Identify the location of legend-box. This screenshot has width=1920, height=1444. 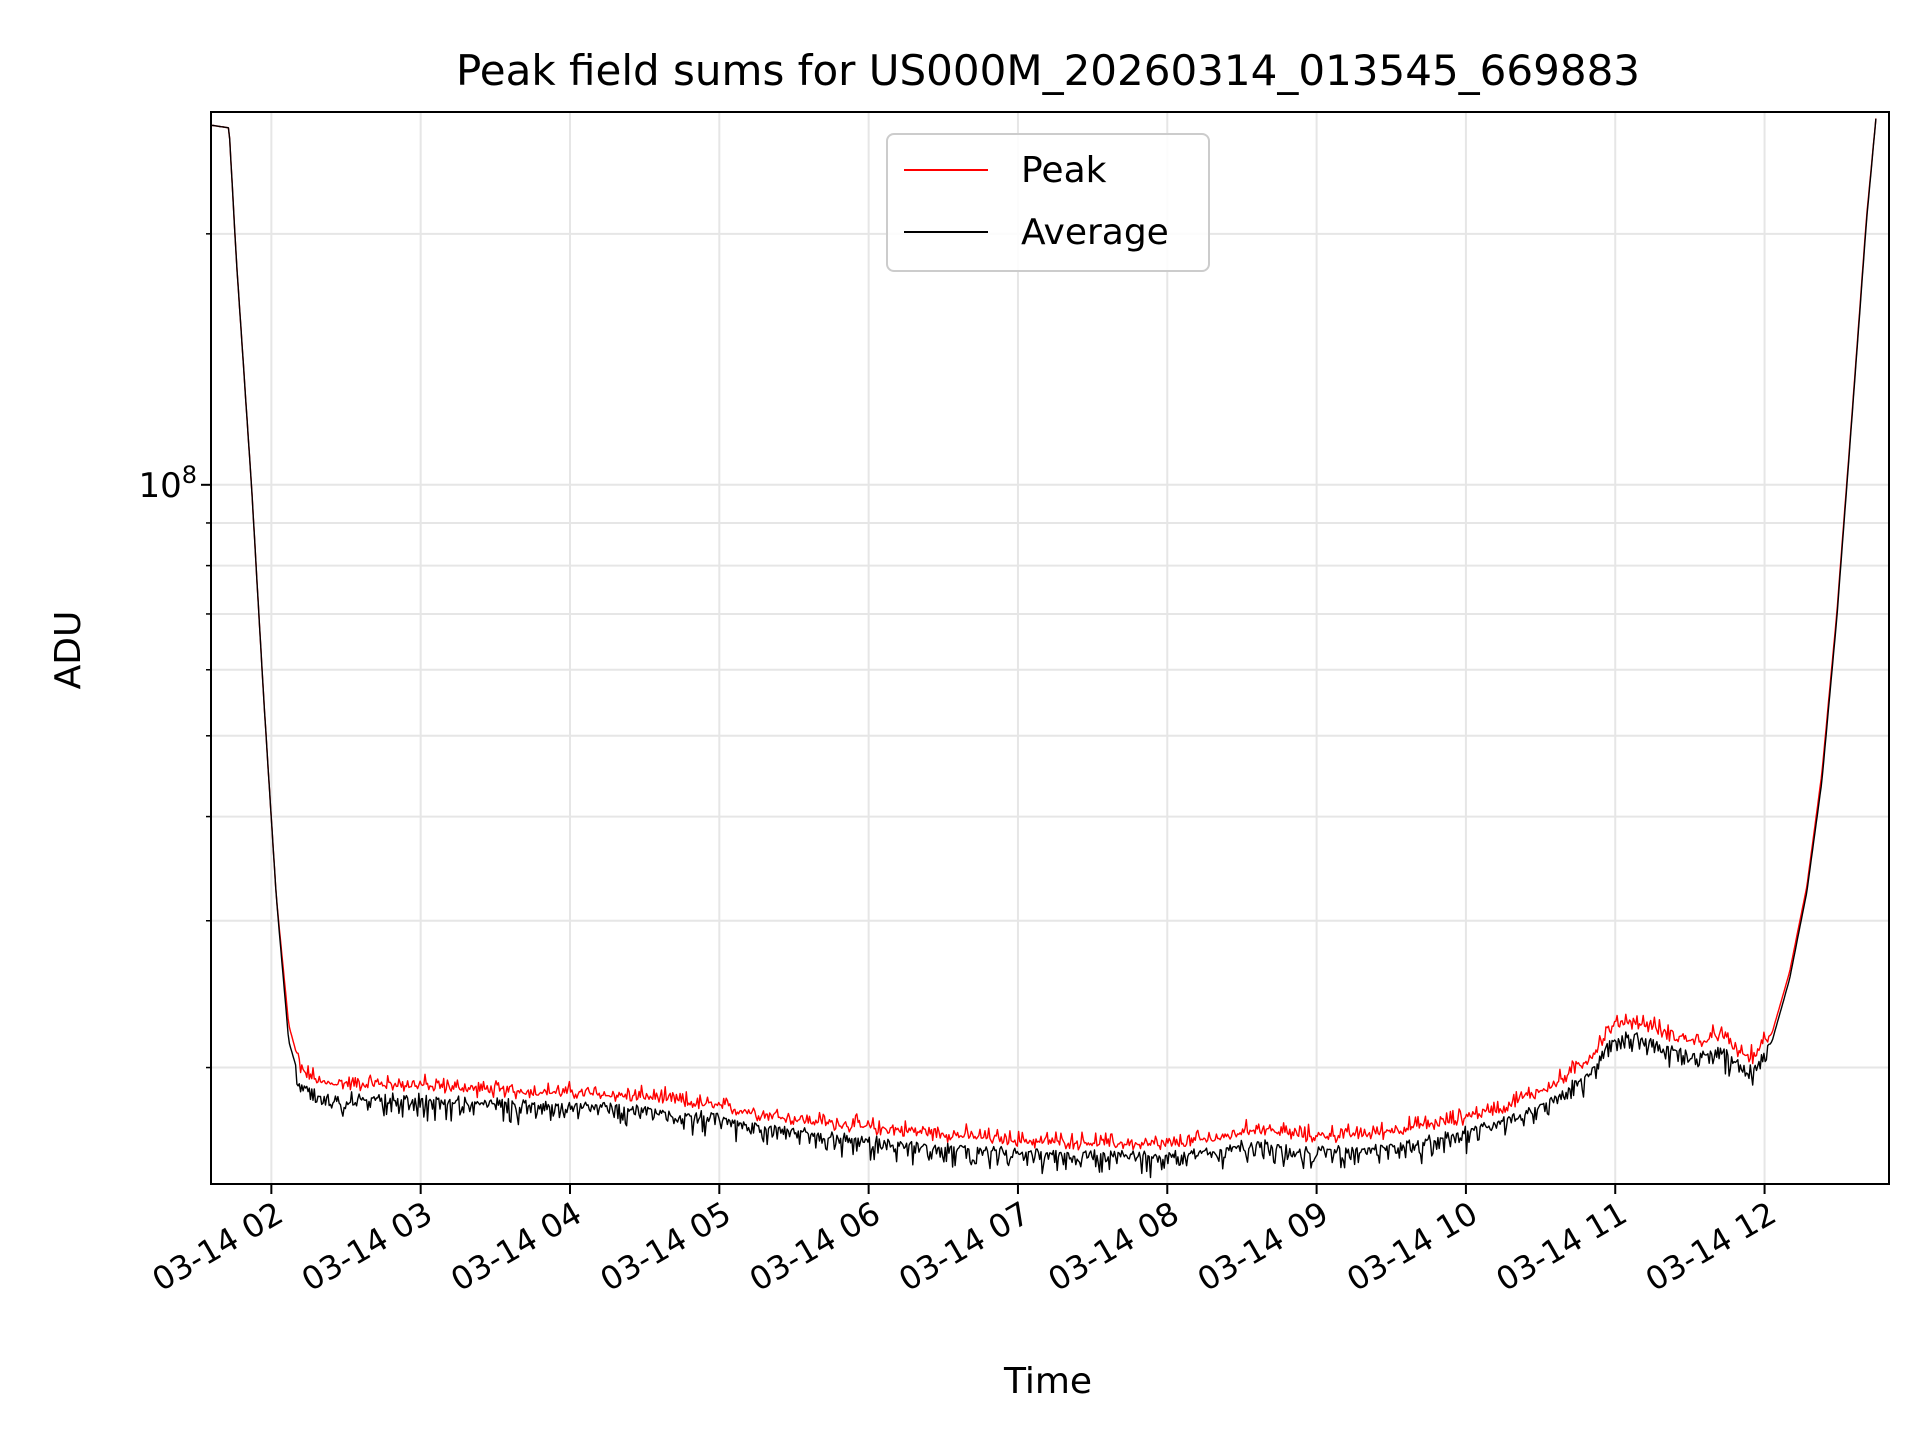
(1048, 202).